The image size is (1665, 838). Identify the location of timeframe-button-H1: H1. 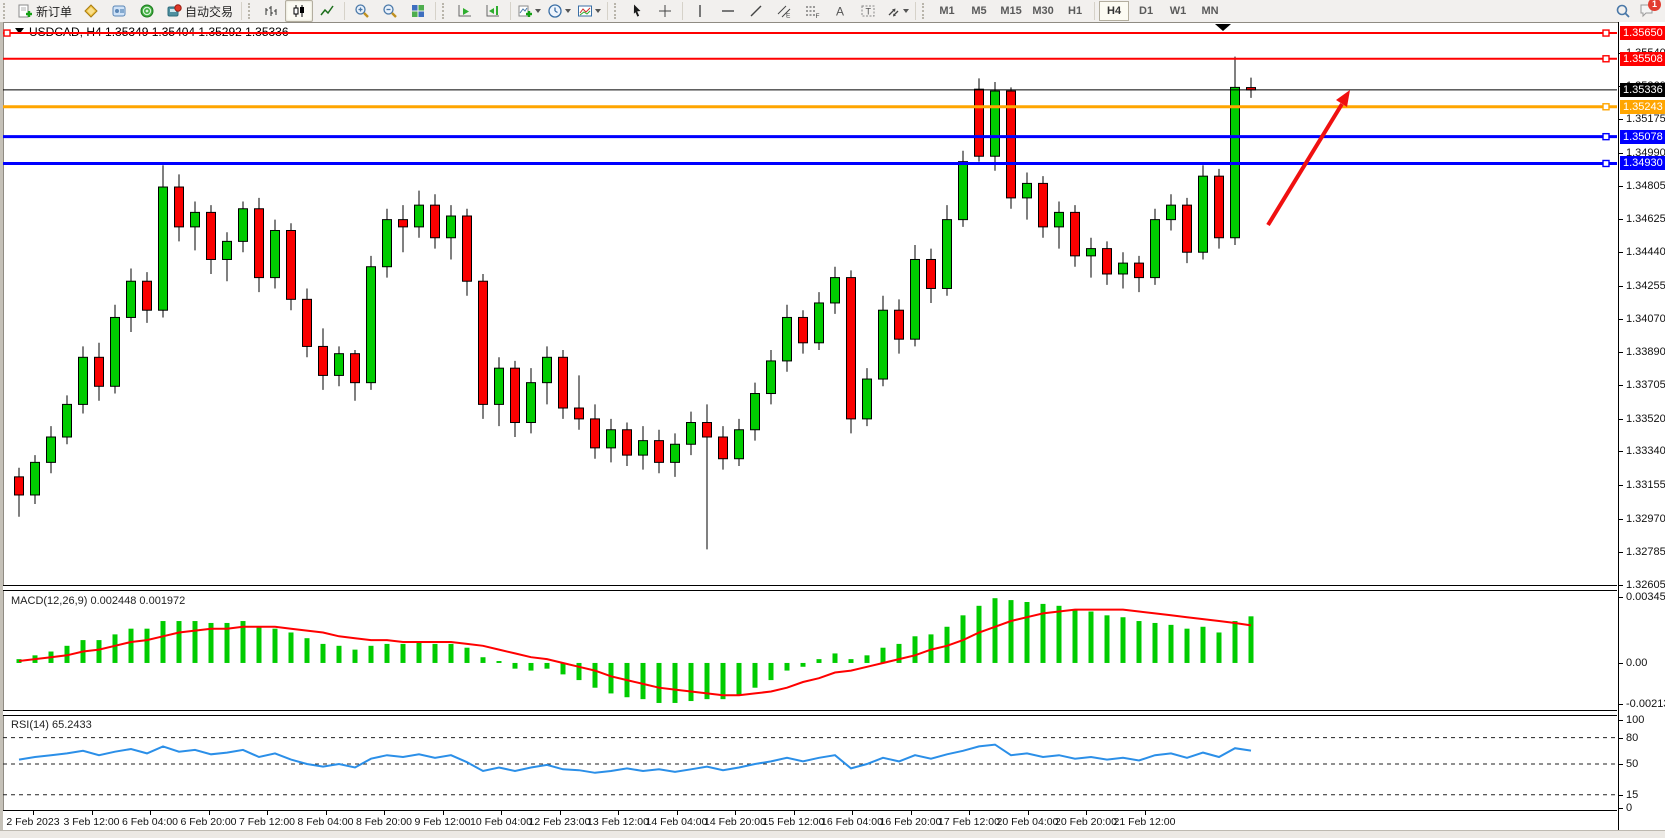
(1075, 11).